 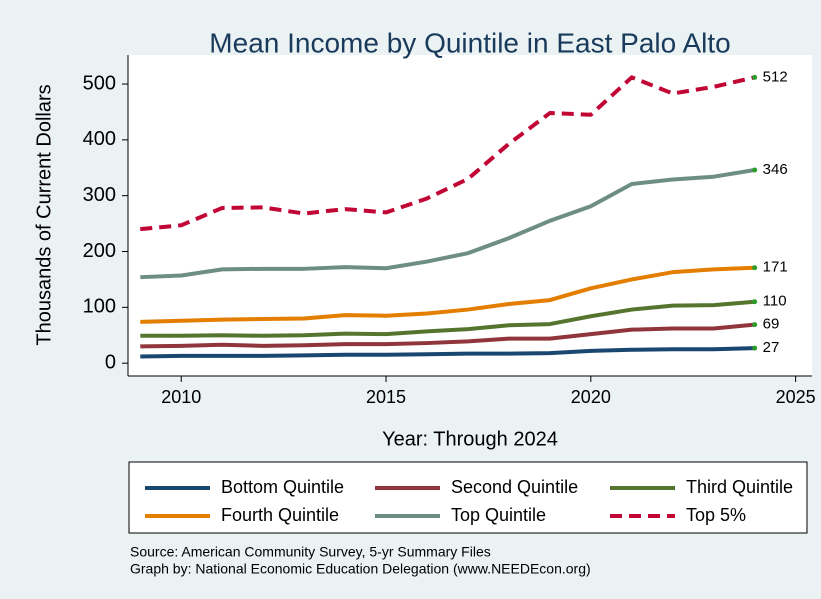 What do you see at coordinates (739, 487) in the screenshot?
I see `legend-label: Third Quintile` at bounding box center [739, 487].